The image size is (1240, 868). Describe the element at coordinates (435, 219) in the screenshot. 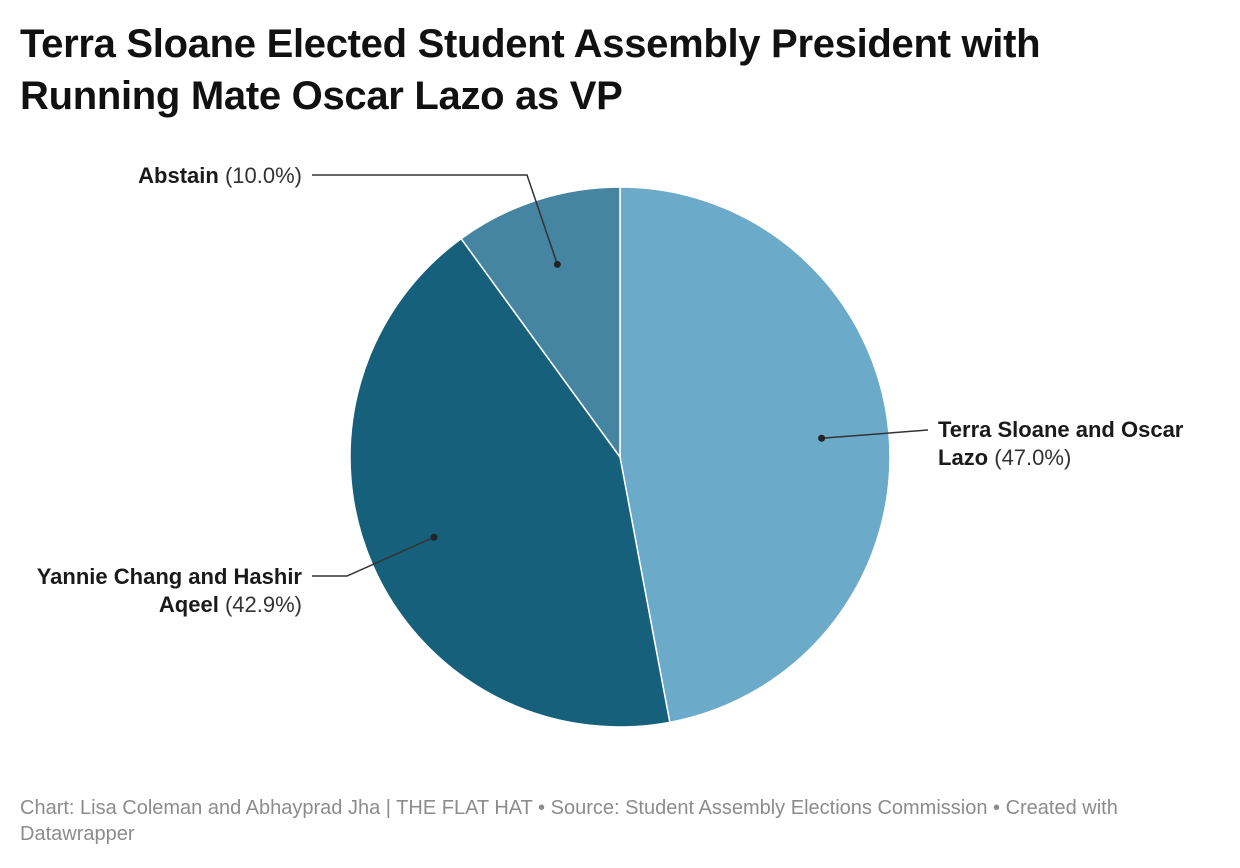

I see `leader-line-abstain` at that location.